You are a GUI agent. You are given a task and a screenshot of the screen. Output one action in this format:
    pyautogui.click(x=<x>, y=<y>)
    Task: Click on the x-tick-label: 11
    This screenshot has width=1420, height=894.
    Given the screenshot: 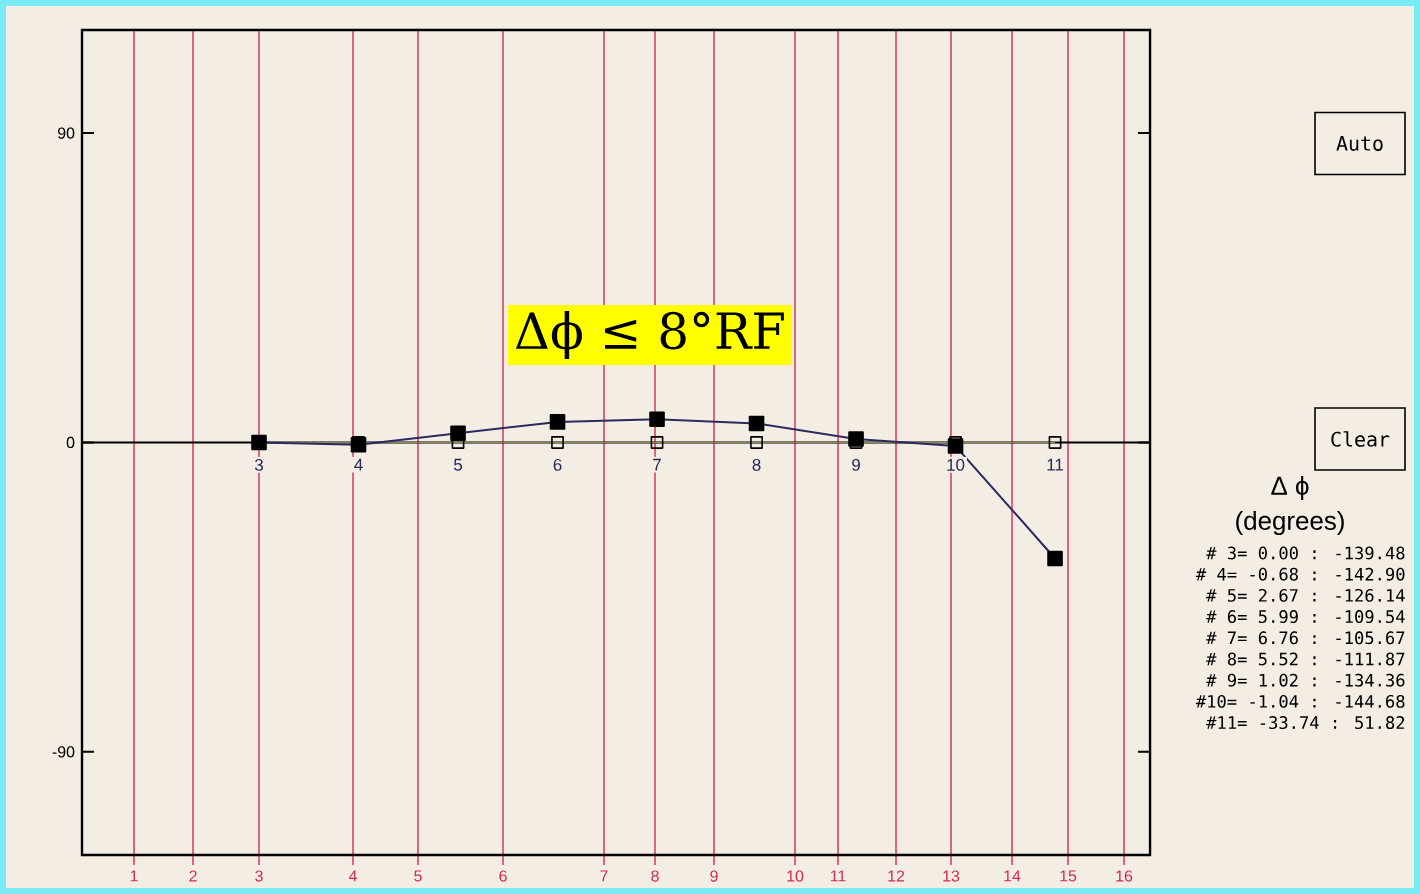 What is the action you would take?
    pyautogui.click(x=1055, y=464)
    